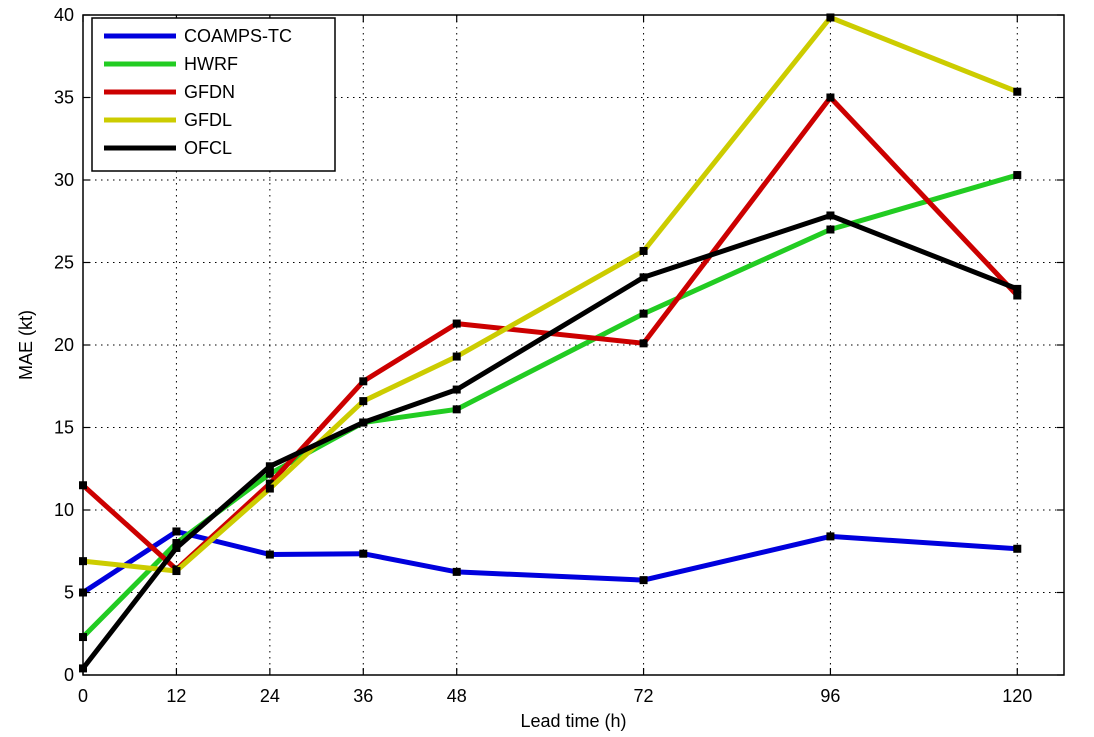  Describe the element at coordinates (168, 148) in the screenshot. I see `legend-item-ofcl: OFCL` at that location.